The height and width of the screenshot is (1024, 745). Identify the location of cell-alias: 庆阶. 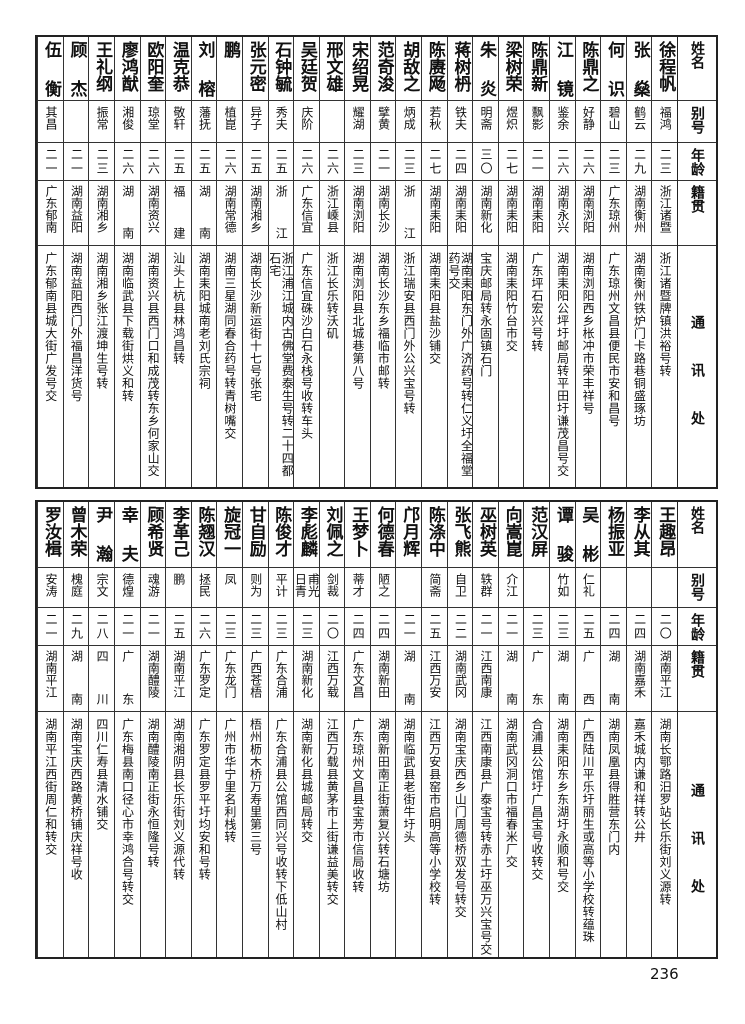
(306, 122).